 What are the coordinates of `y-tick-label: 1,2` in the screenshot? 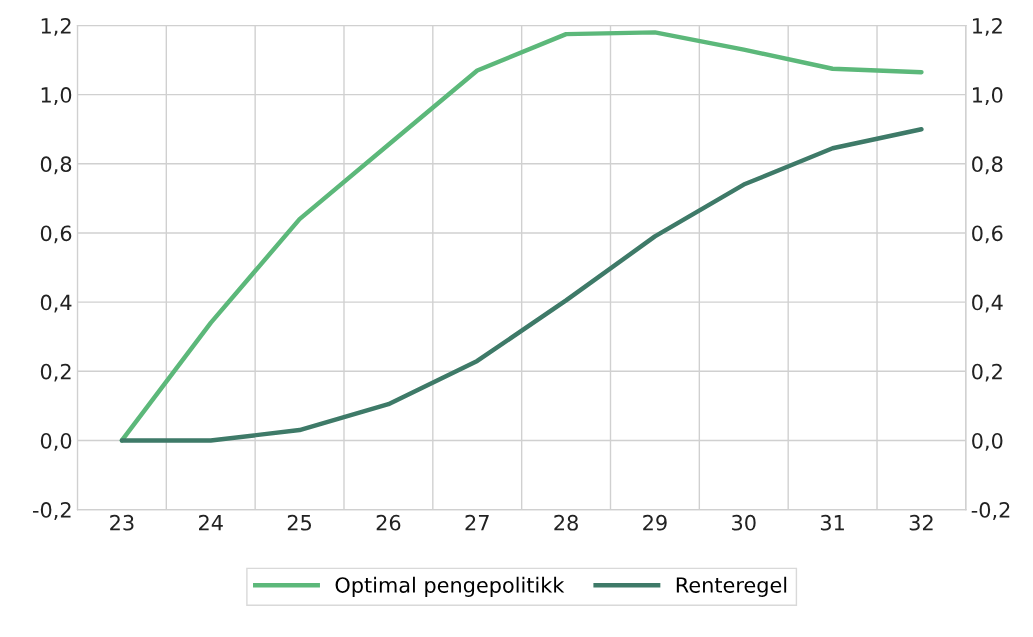 It's located at (56, 26).